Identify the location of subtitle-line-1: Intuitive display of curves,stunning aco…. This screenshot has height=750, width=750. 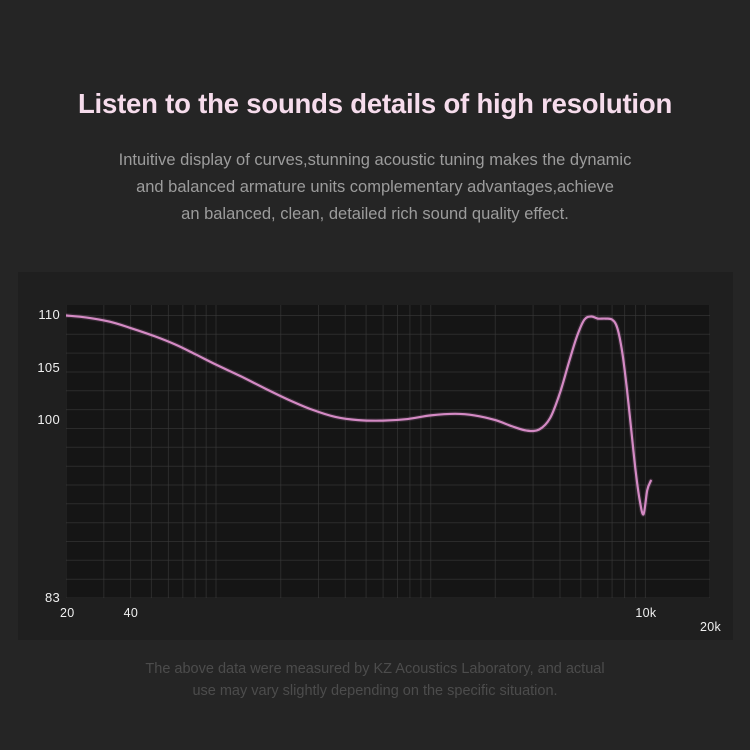
(375, 160).